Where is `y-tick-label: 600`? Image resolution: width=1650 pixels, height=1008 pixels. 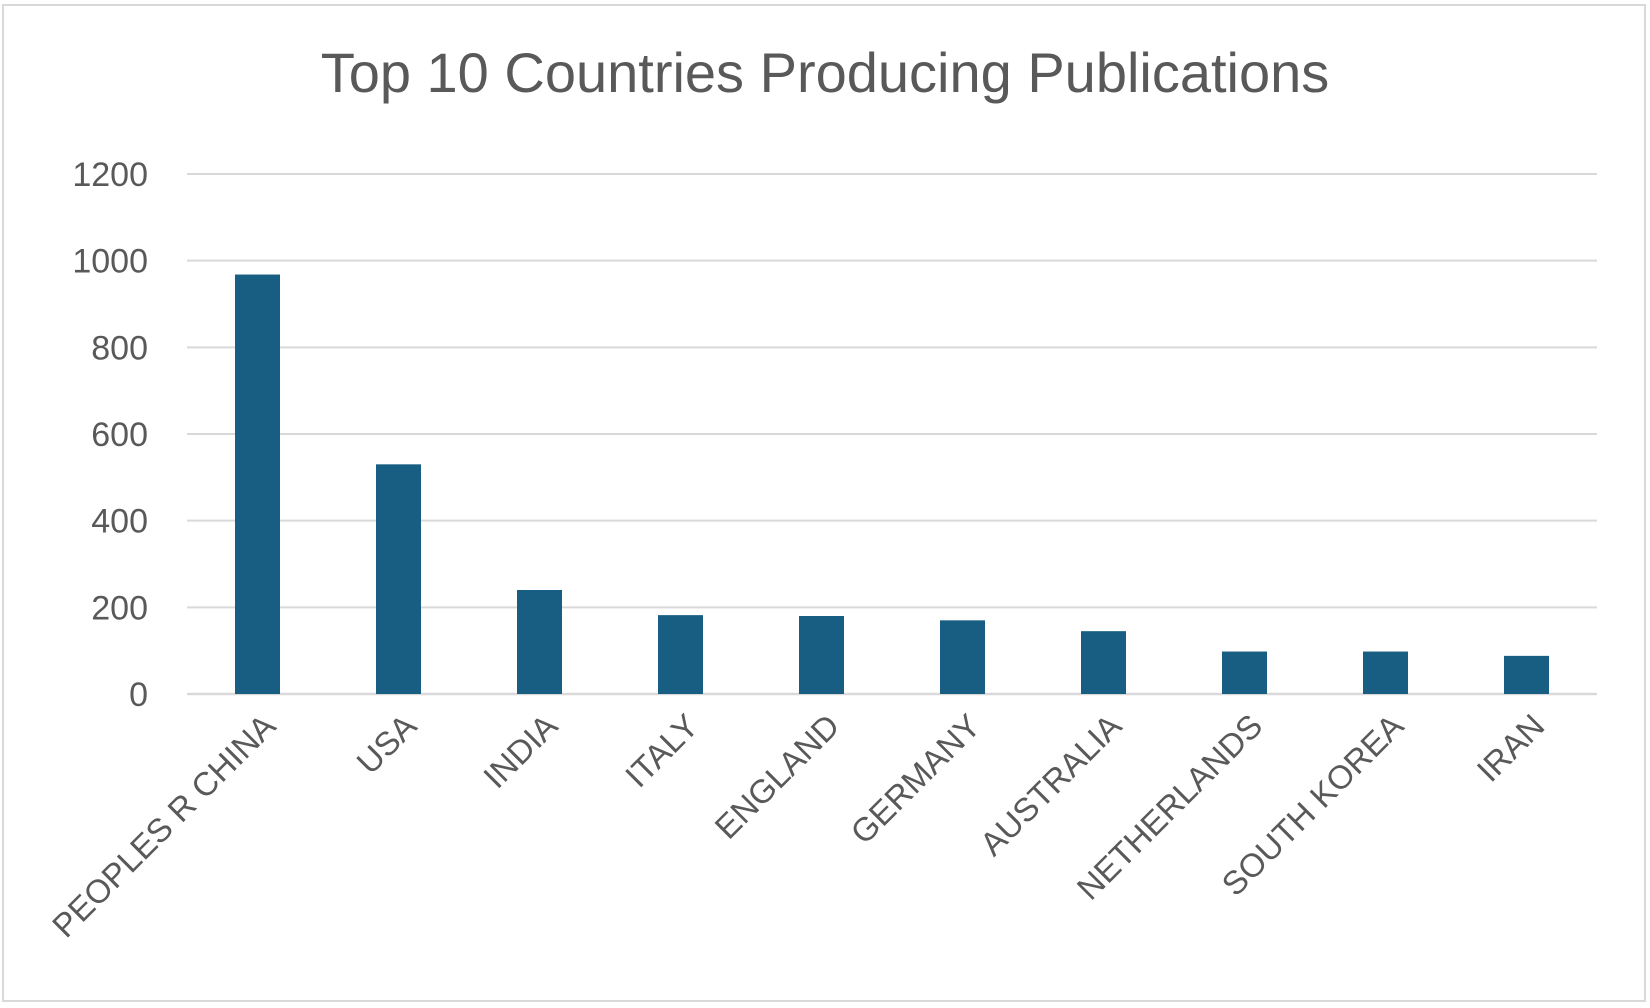
y-tick-label: 600 is located at coordinates (119, 435).